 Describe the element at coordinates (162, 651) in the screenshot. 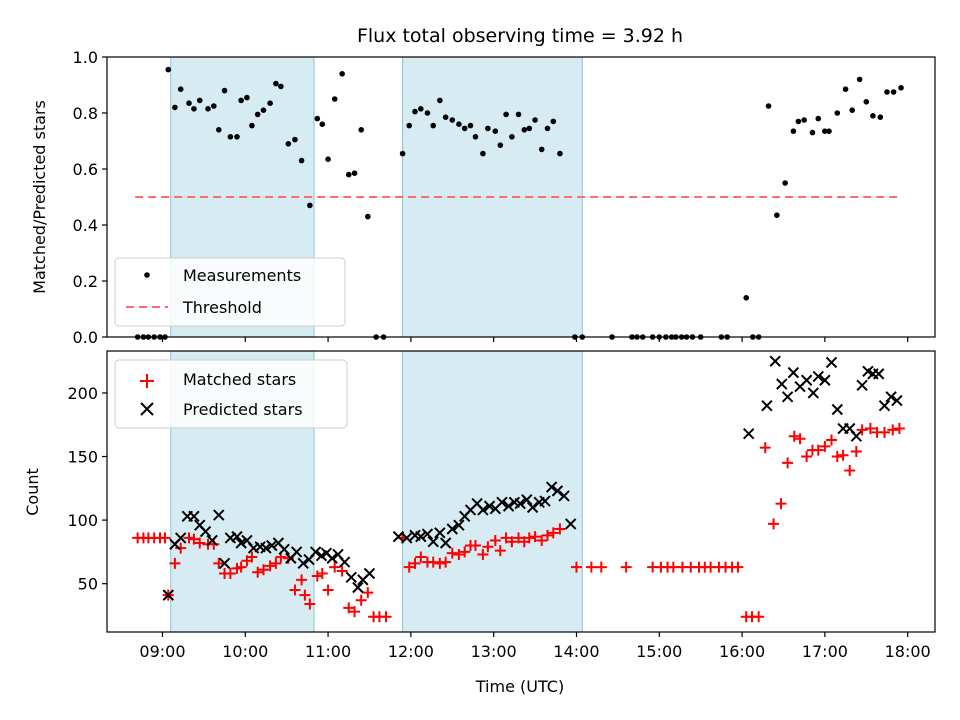

I see `x-tick-label: 09:00` at that location.